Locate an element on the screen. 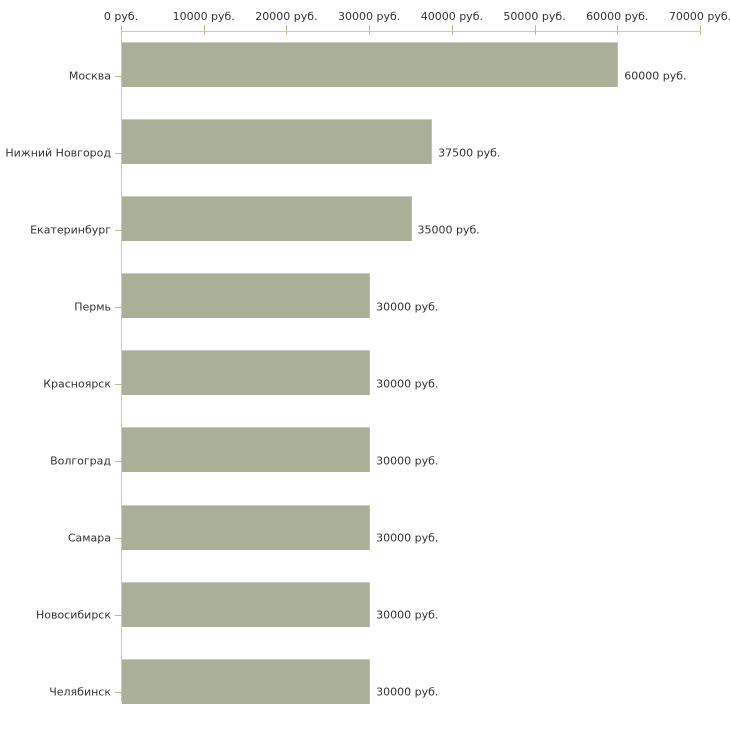  x-axis-tick-label: 70000 руб. is located at coordinates (699, 16).